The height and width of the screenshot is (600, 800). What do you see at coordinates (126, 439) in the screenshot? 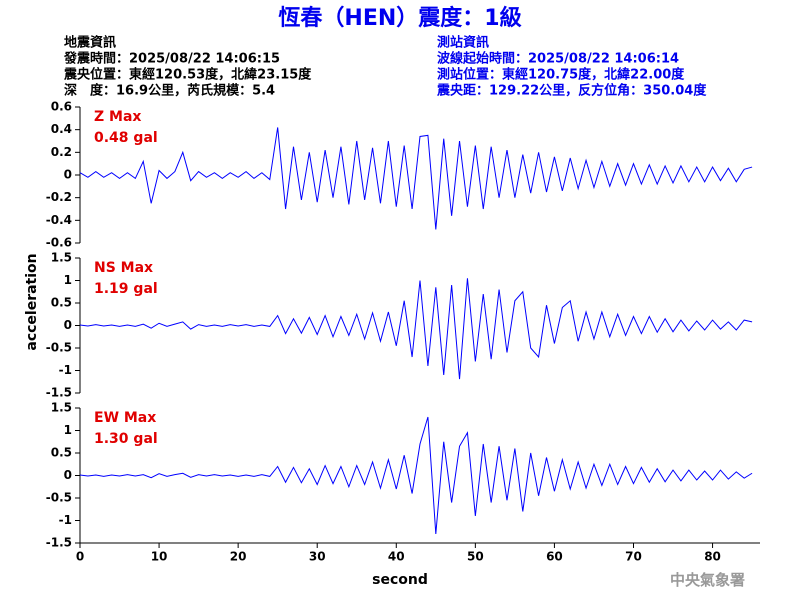
I see `annotation: 1.30 gal` at bounding box center [126, 439].